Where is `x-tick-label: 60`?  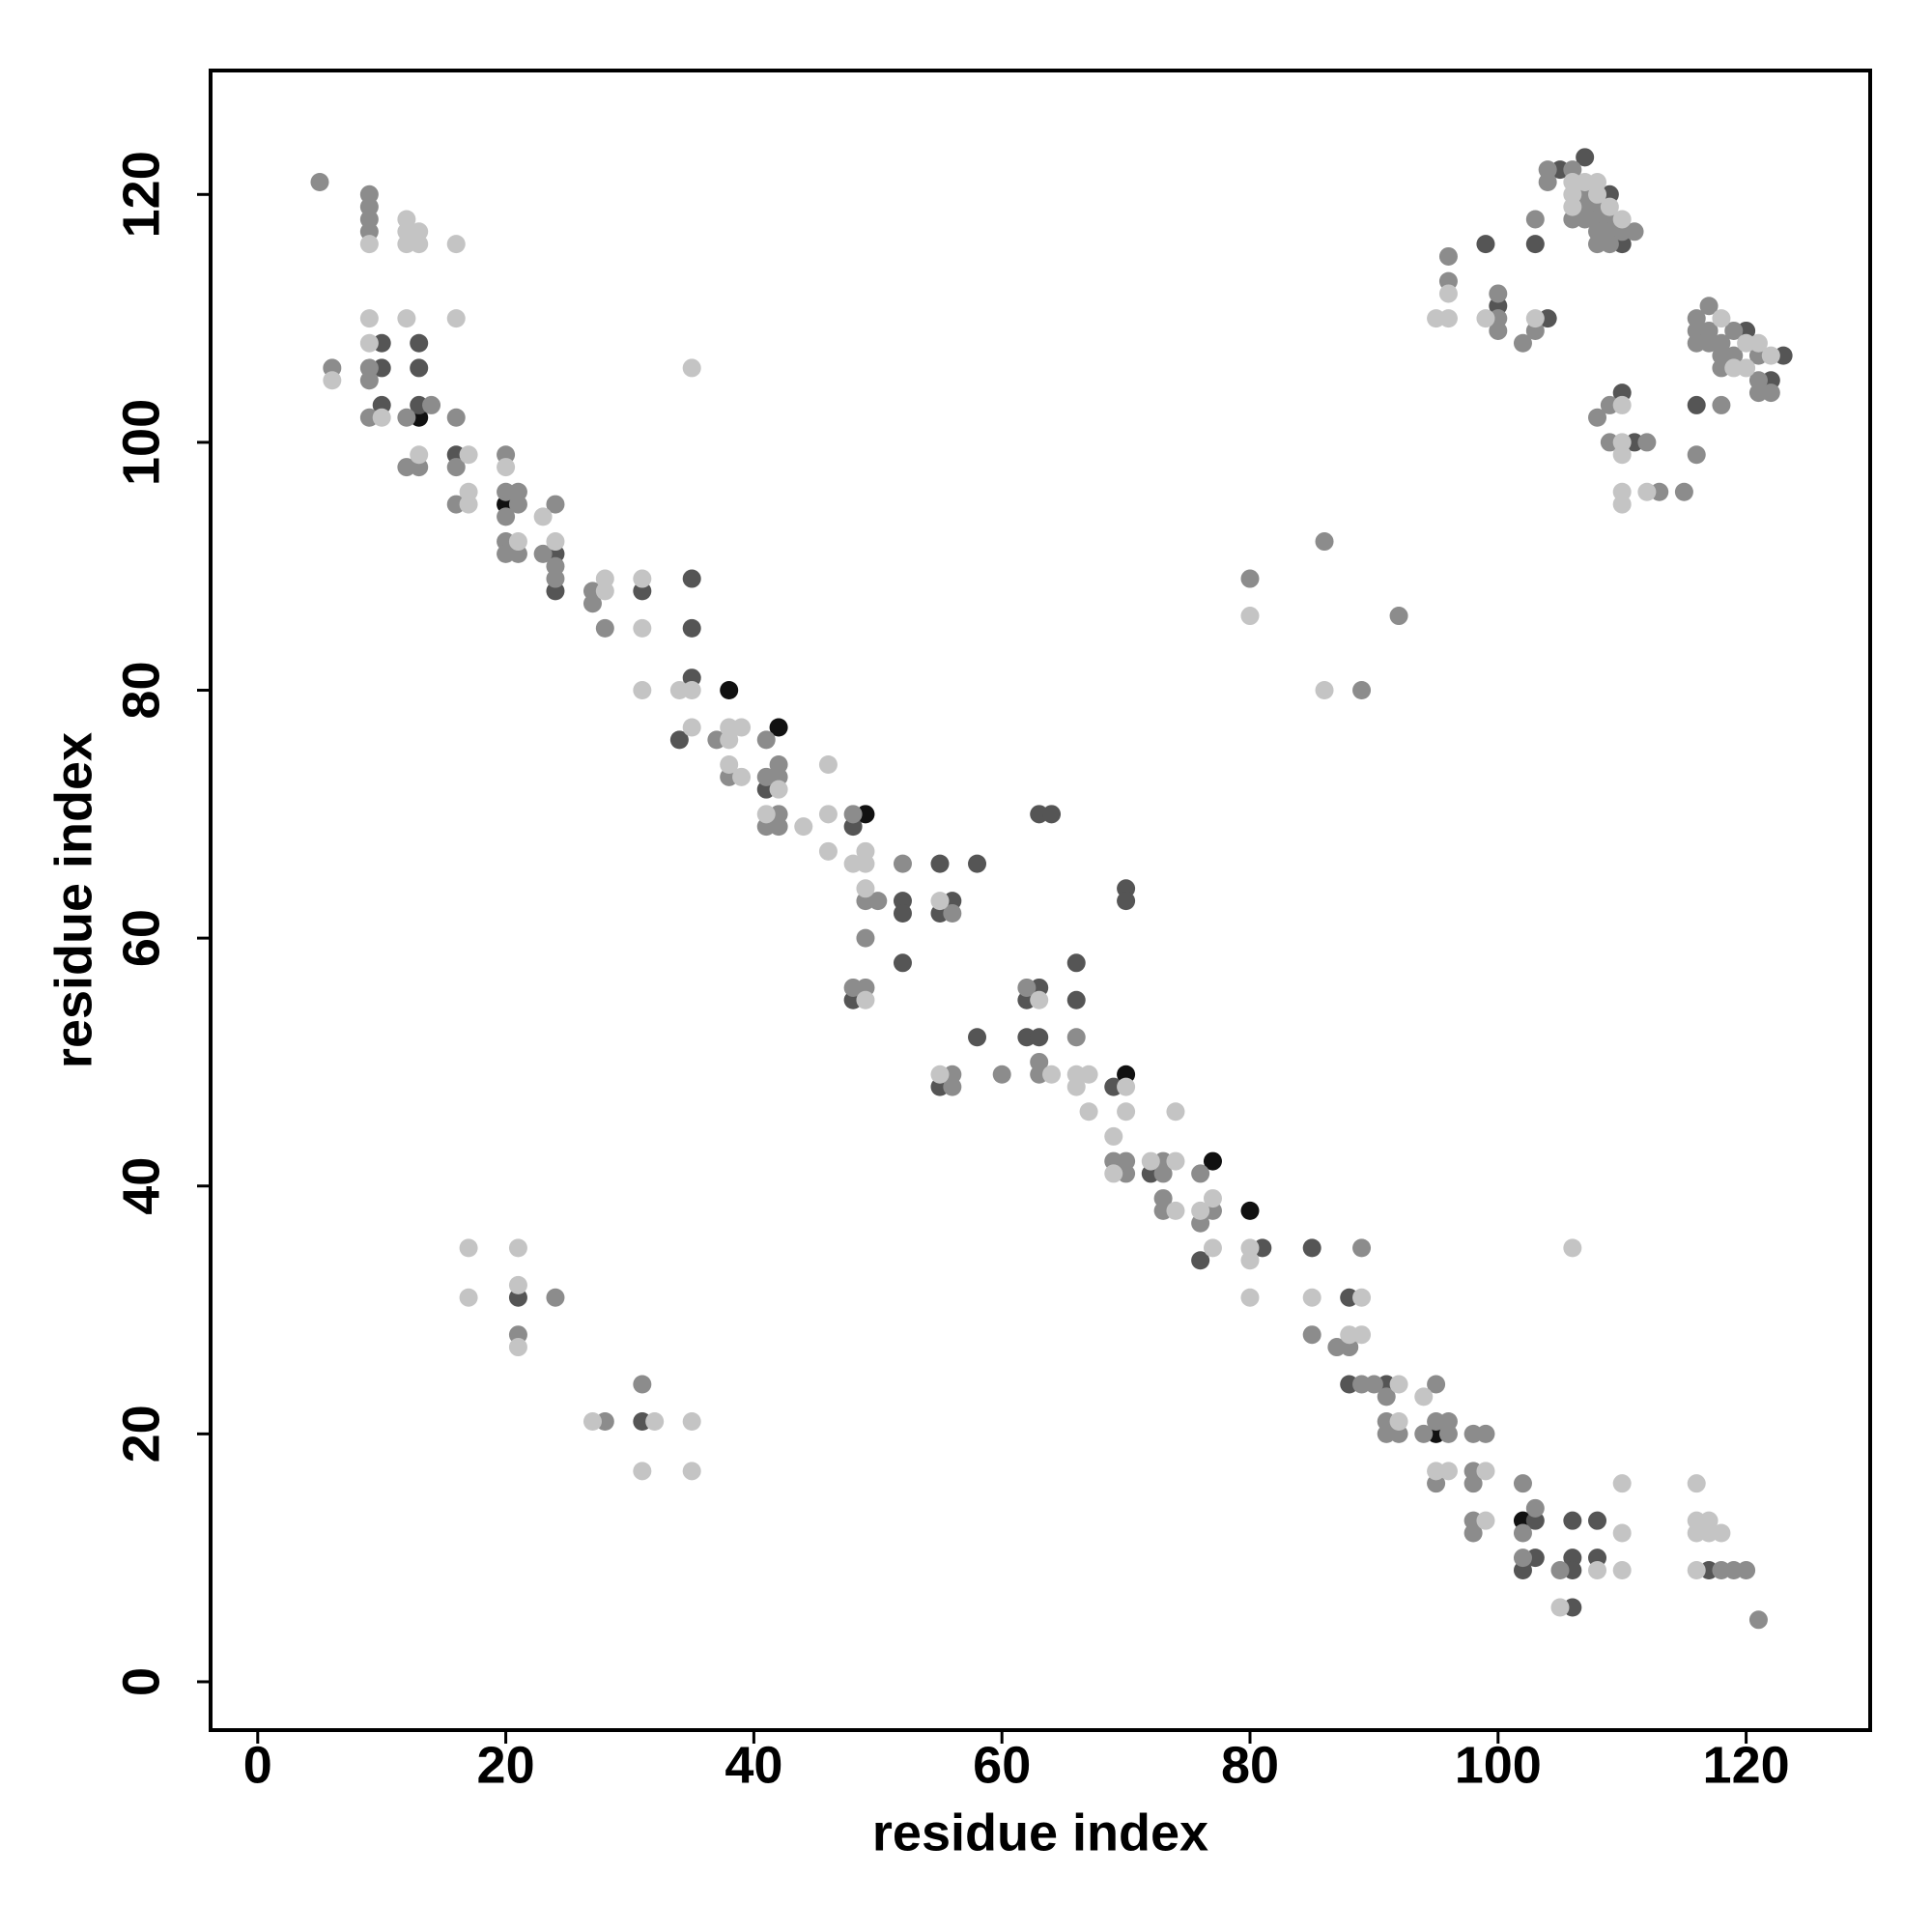
x-tick-label: 60 is located at coordinates (1002, 1765).